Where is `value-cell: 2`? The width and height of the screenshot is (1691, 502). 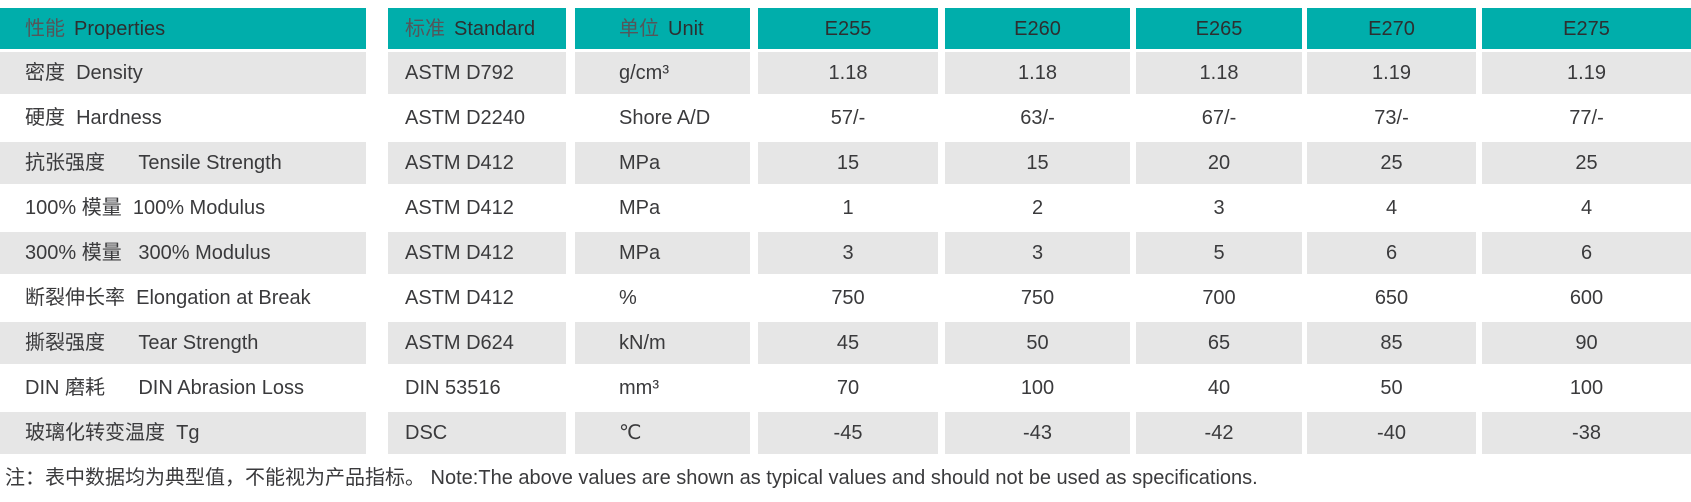
value-cell: 2 is located at coordinates (1037, 208).